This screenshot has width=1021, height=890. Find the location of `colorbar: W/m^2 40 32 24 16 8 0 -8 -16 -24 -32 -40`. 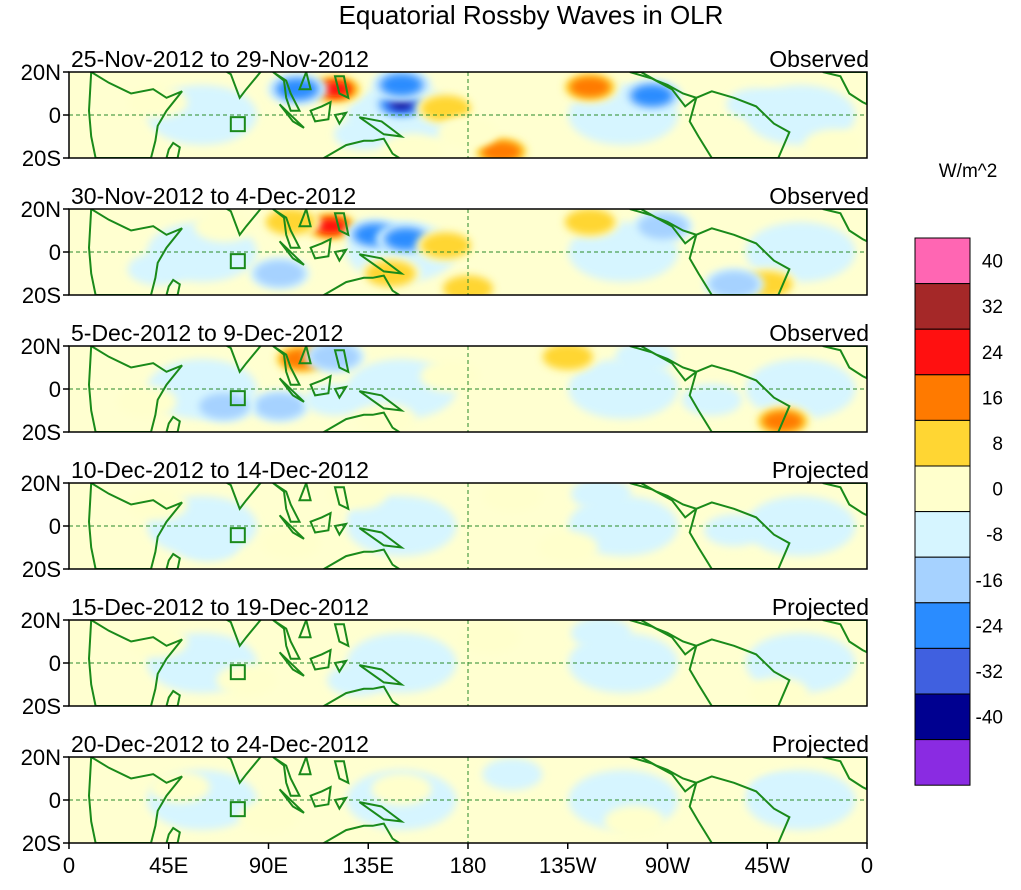

colorbar: W/m^2 40 32 24 16 8 0 -8 -16 -24 -32 -40 is located at coordinates (959, 473).